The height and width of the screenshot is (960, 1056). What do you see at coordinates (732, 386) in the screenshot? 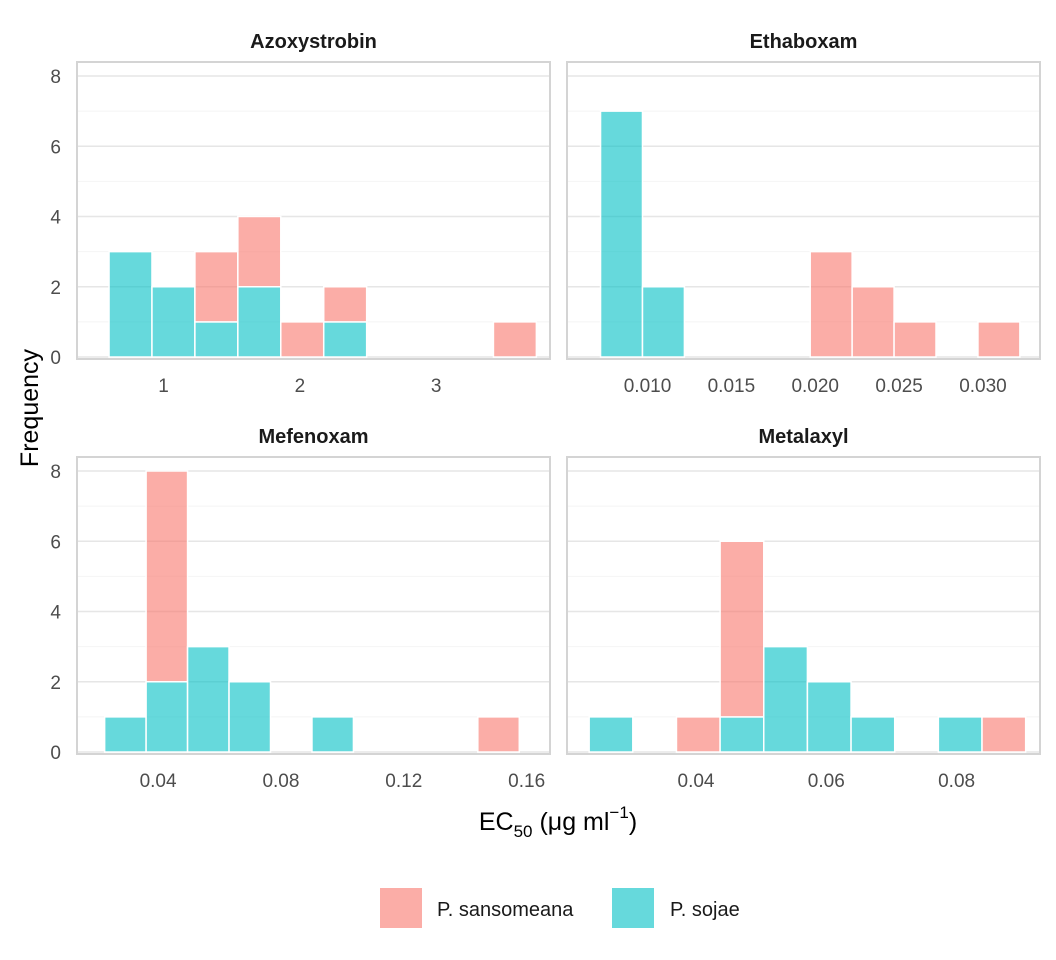
I see `x-tick-label: 0.015` at bounding box center [732, 386].